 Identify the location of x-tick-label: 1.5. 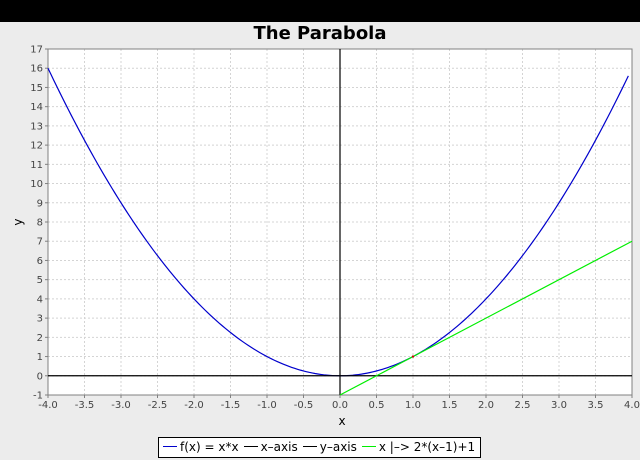
(450, 405).